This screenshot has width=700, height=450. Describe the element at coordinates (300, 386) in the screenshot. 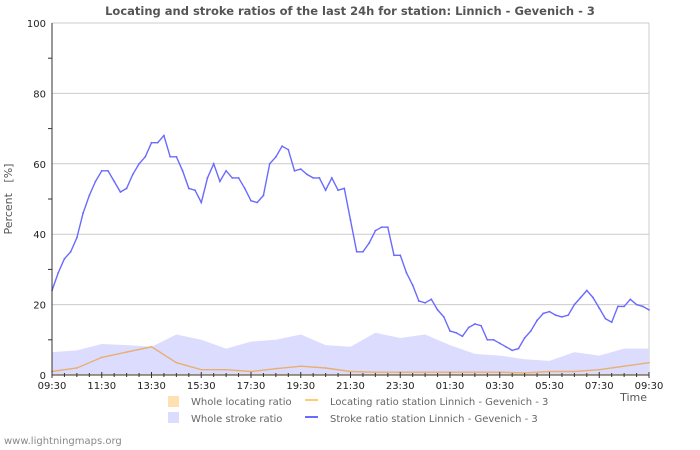

I see `x-tick-label: 19:30` at that location.